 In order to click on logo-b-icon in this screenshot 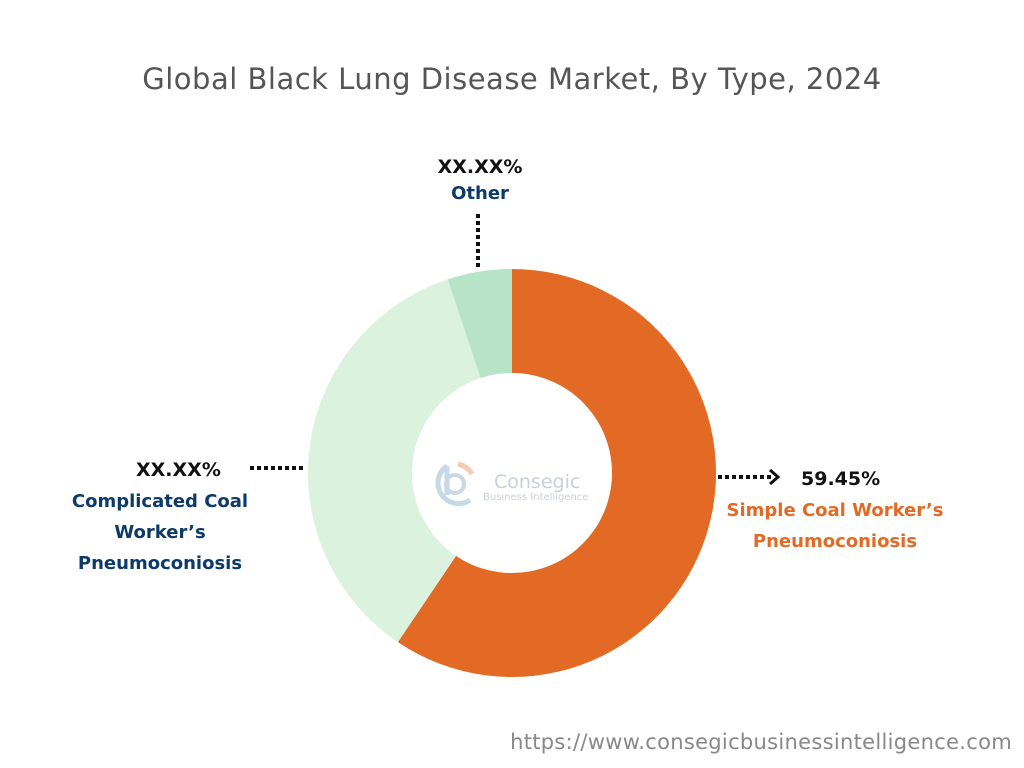, I will do `click(455, 484)`.